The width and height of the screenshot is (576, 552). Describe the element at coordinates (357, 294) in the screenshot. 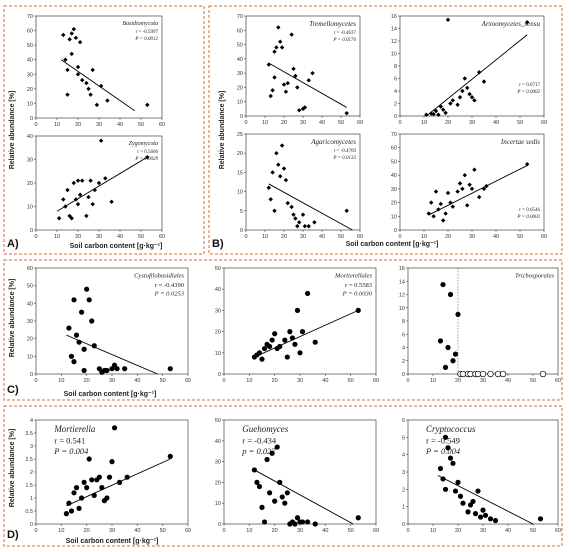

I see `stat-p-value: P = 0.0030` at that location.